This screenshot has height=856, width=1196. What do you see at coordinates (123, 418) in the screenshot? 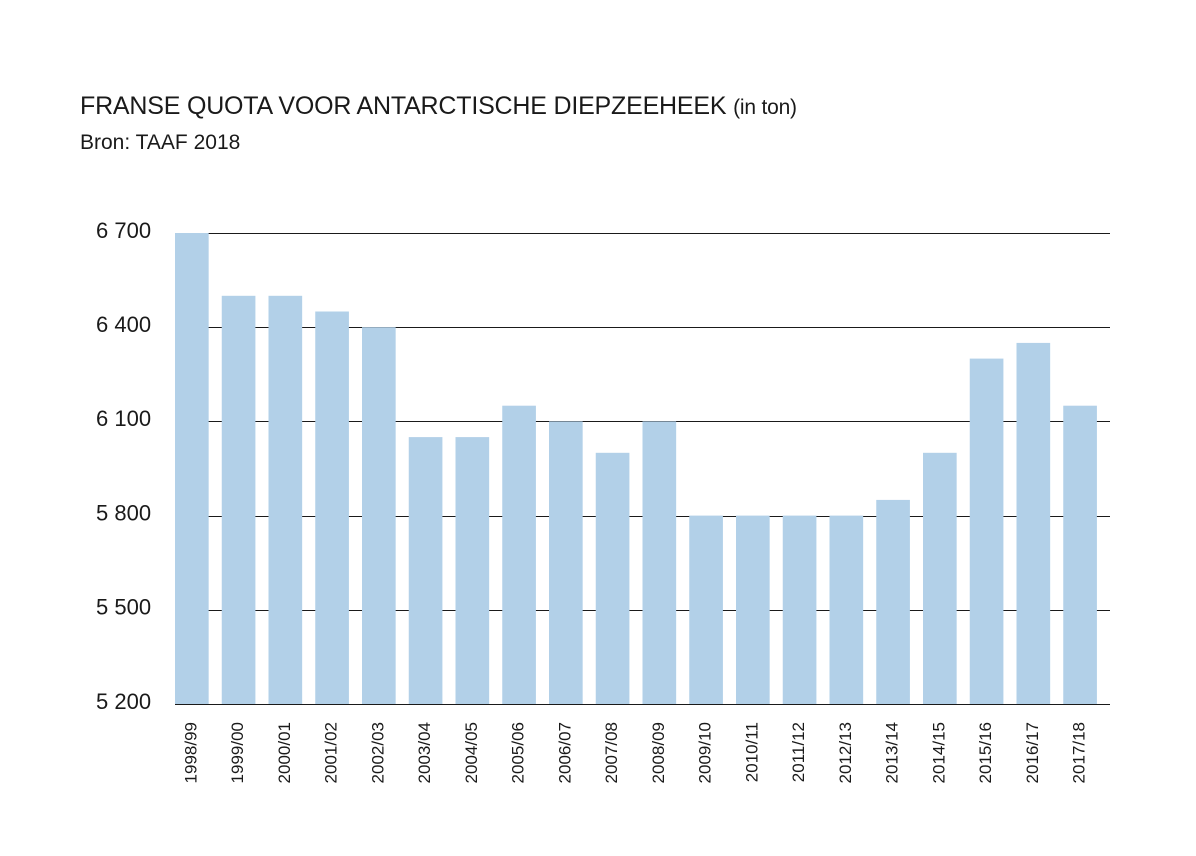
I see `y-tick-label: 6 100` at bounding box center [123, 418].